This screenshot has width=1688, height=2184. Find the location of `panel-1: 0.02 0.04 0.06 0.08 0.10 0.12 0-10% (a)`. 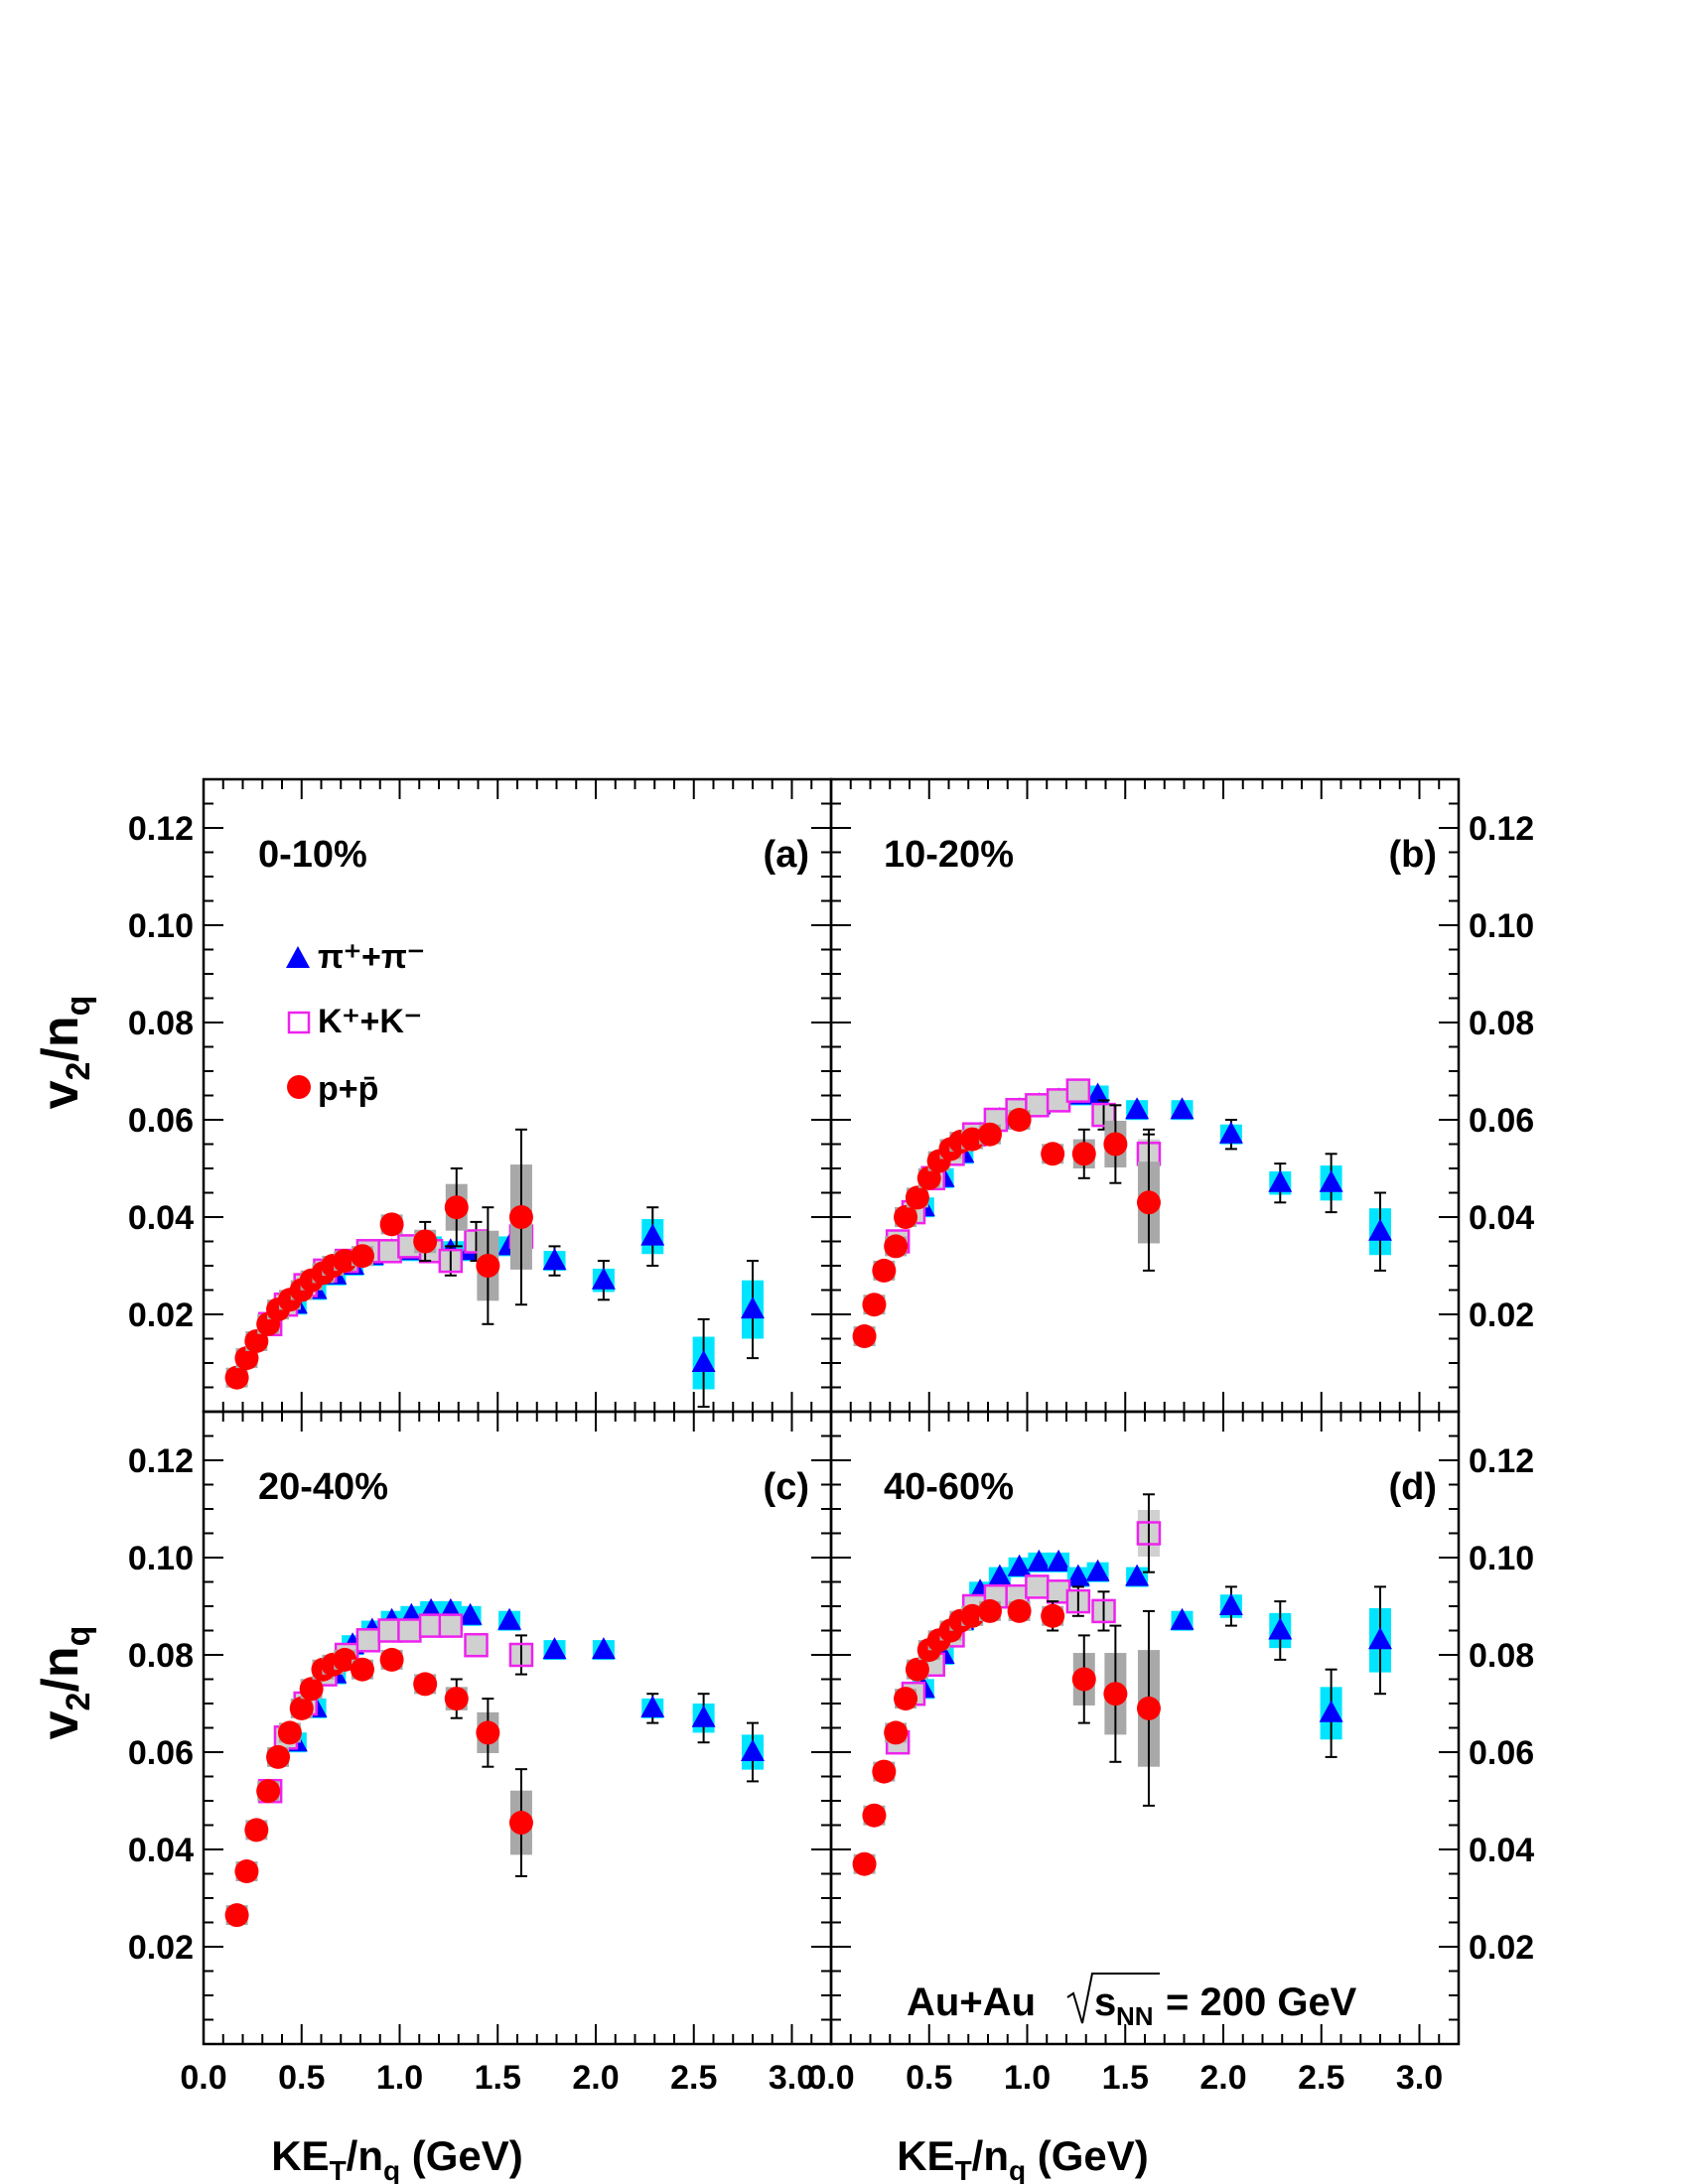

panel-1: 0.02 0.04 0.06 0.08 0.10 0.12 0-10% (a) is located at coordinates (468, 1109).